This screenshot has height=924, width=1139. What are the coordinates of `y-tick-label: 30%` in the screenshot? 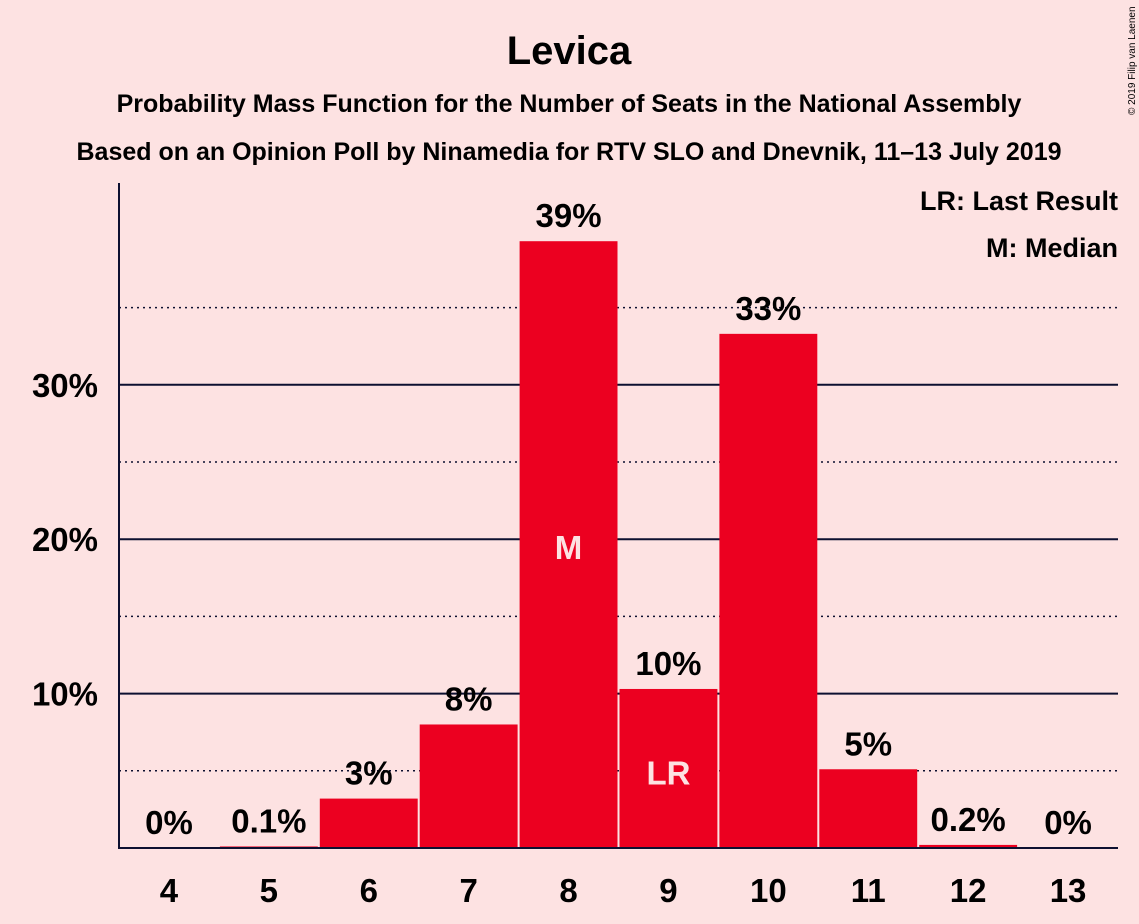 It's located at (65, 385).